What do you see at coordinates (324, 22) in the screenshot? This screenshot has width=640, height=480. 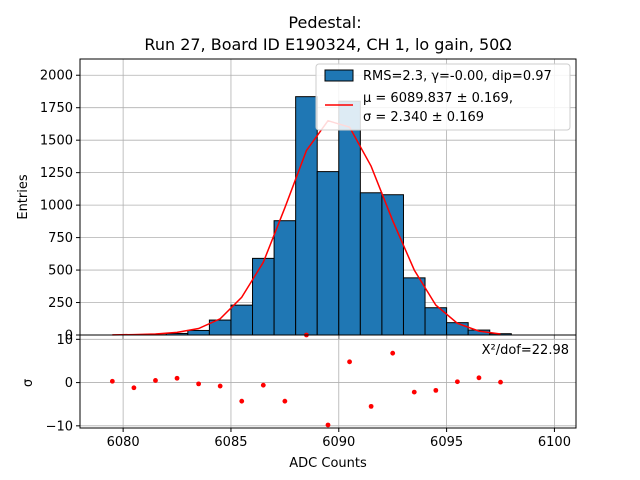 I see `chart-title: Pedestal:` at bounding box center [324, 22].